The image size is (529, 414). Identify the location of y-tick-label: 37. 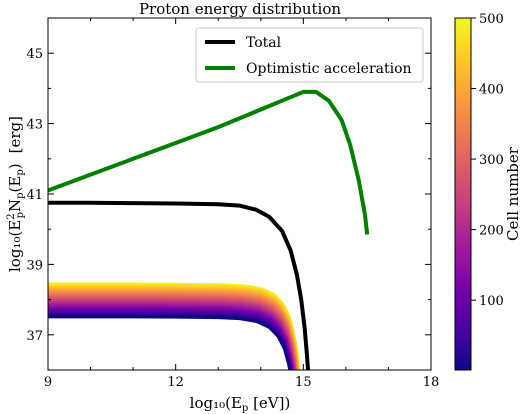
(34, 336).